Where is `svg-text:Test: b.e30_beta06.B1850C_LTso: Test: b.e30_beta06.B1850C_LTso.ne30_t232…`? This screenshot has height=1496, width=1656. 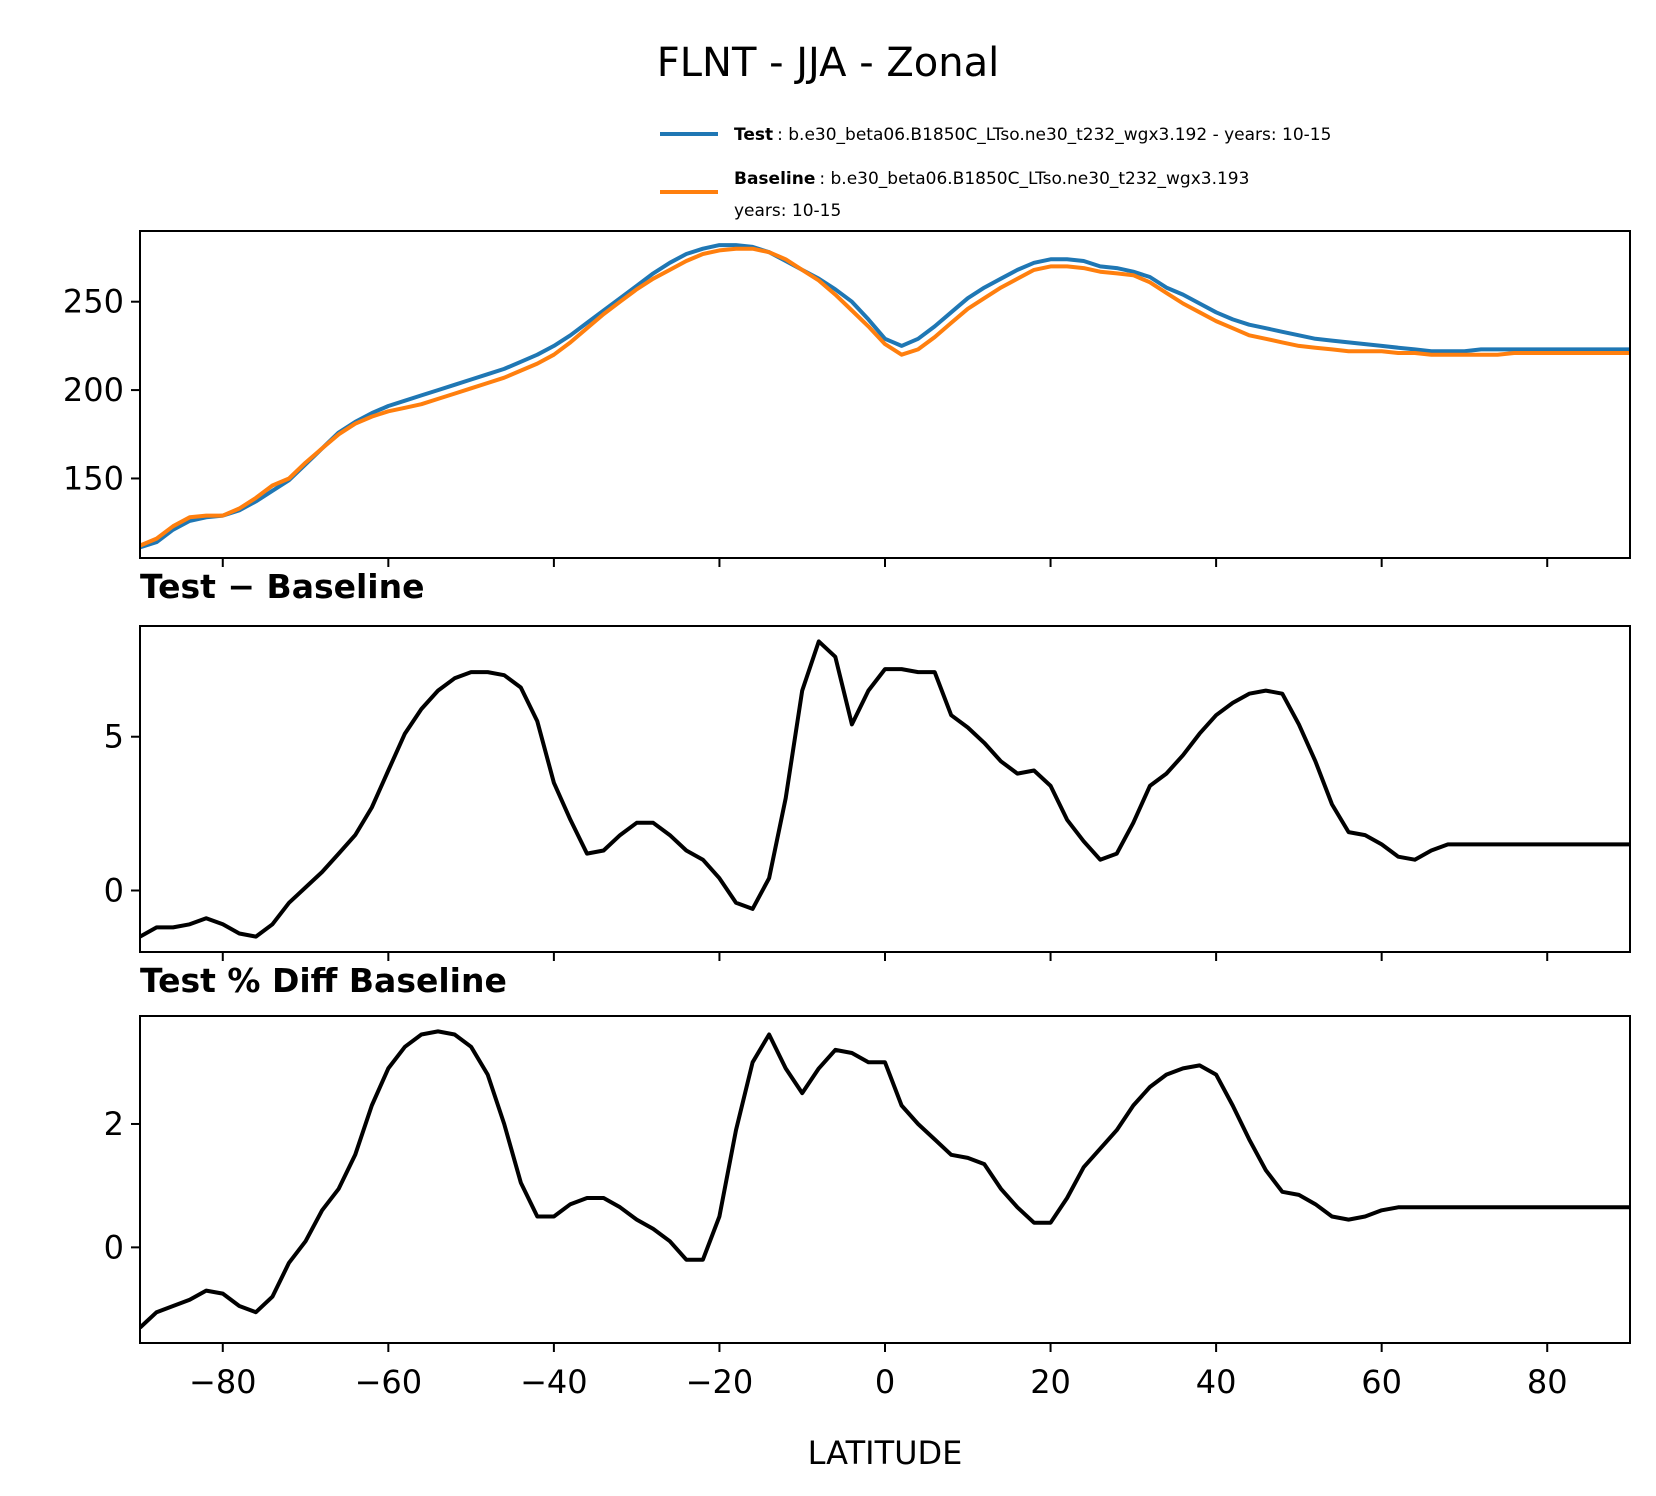
svg-text:Test: b.e30_beta06.B1850C_LTso: Test: b.e30_beta06.B1850C_LTso.ne30_t232… is located at coordinates (1032, 135).